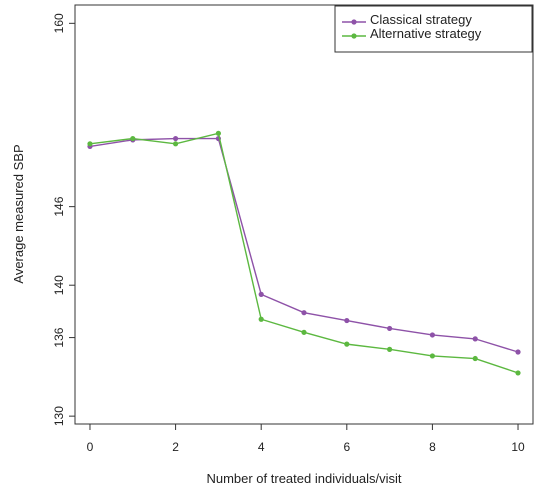 The height and width of the screenshot is (490, 536). What do you see at coordinates (303, 478) in the screenshot?
I see `x-axis-title: Number of treated individuals/visit` at bounding box center [303, 478].